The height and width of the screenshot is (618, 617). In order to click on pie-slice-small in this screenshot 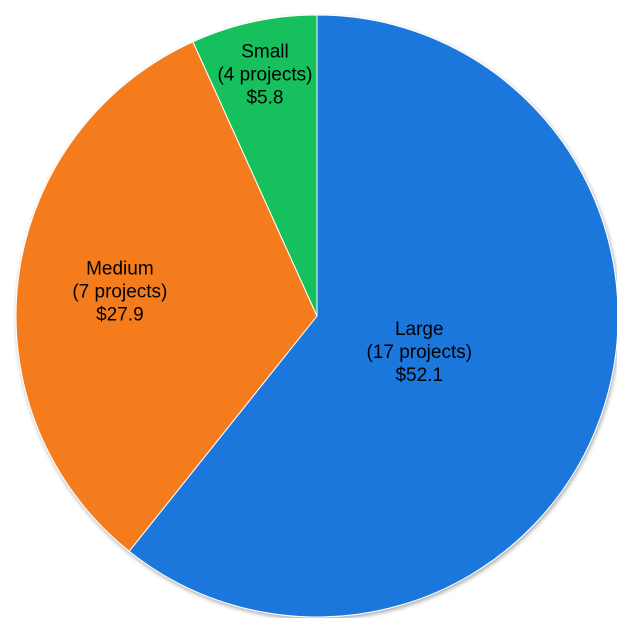, I will do `click(255, 165)`.